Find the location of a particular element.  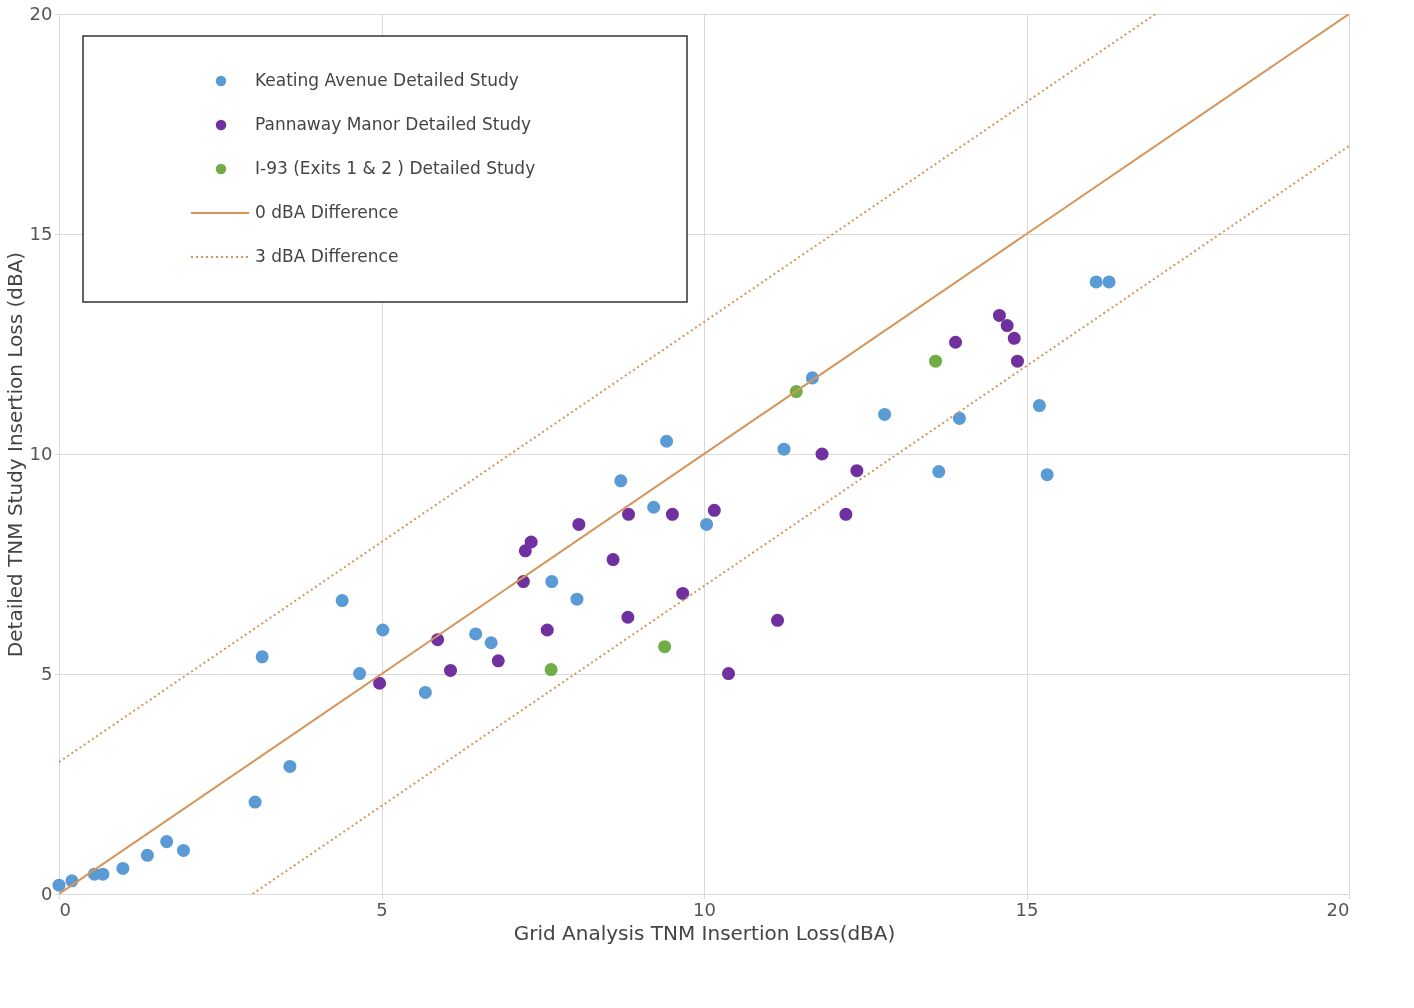

y-tick-label: 0 is located at coordinates (47, 893).